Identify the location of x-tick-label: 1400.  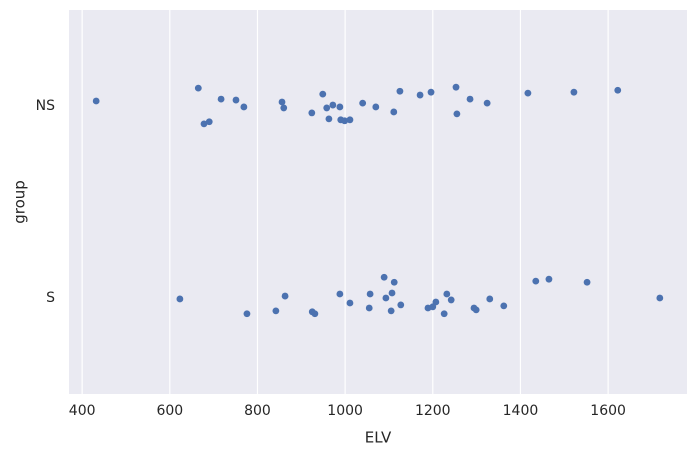
(521, 411).